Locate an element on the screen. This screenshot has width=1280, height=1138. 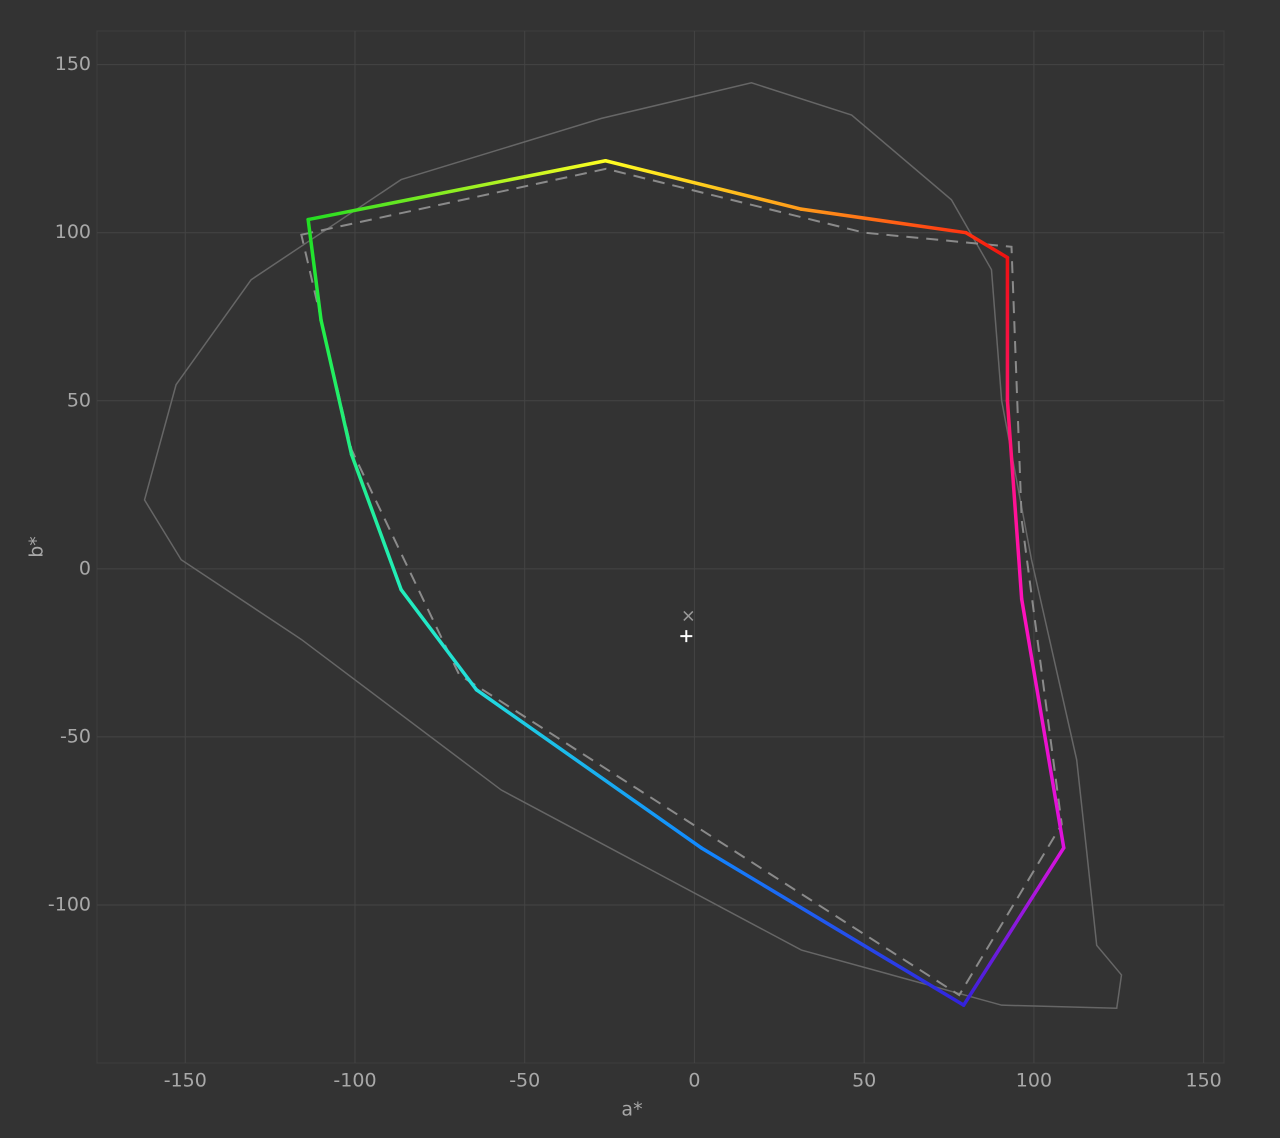
x-tick-label: -100 is located at coordinates (354, 1081).